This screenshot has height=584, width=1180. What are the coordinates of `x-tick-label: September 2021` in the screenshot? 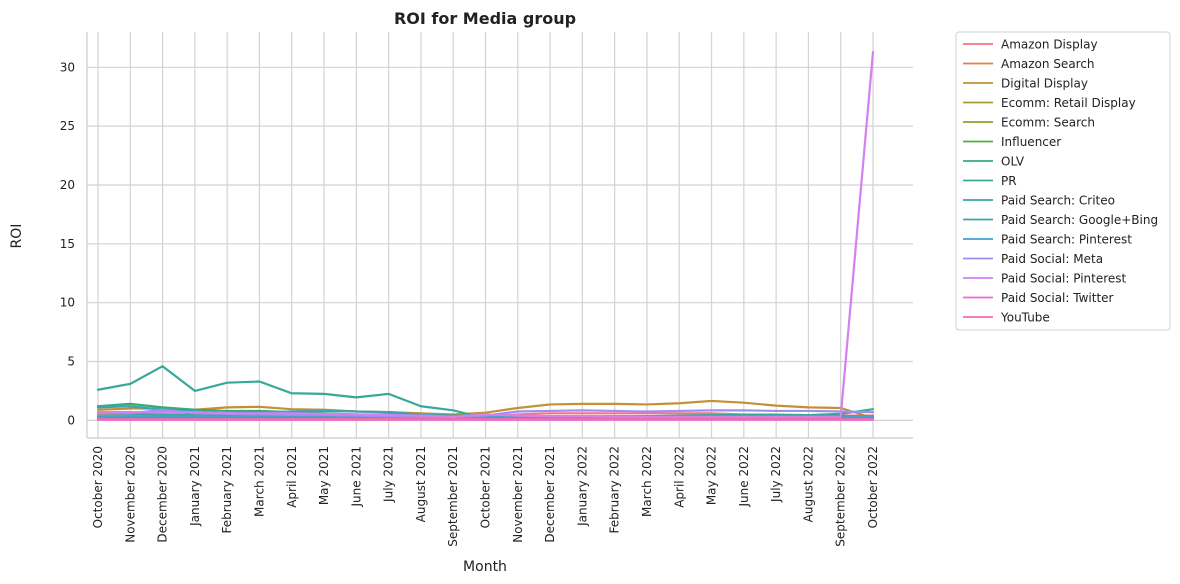 It's located at (453, 496).